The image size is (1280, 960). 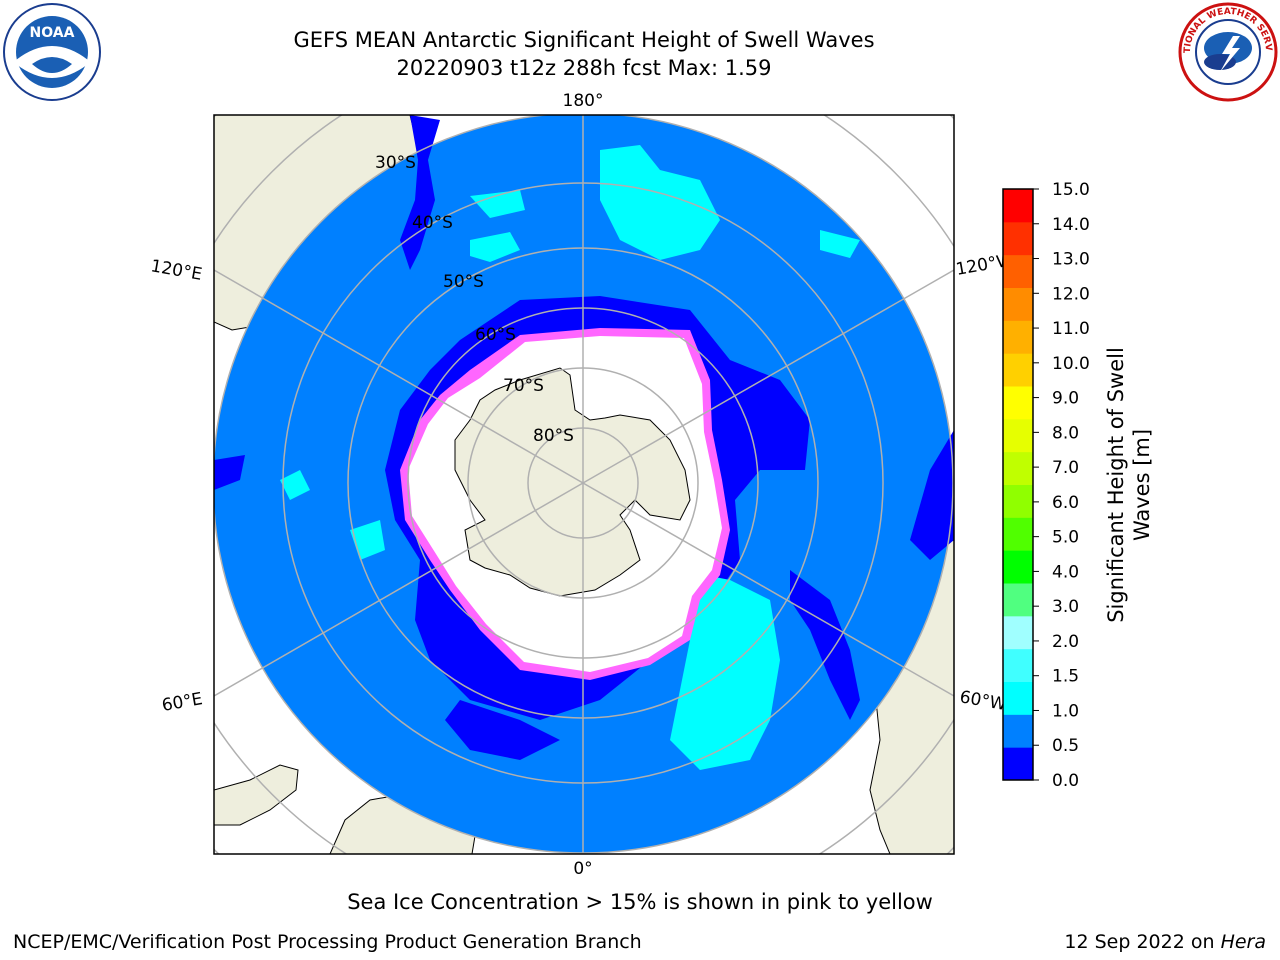 What do you see at coordinates (1071, 329) in the screenshot?
I see `colorbar-tick-label: 11.0` at bounding box center [1071, 329].